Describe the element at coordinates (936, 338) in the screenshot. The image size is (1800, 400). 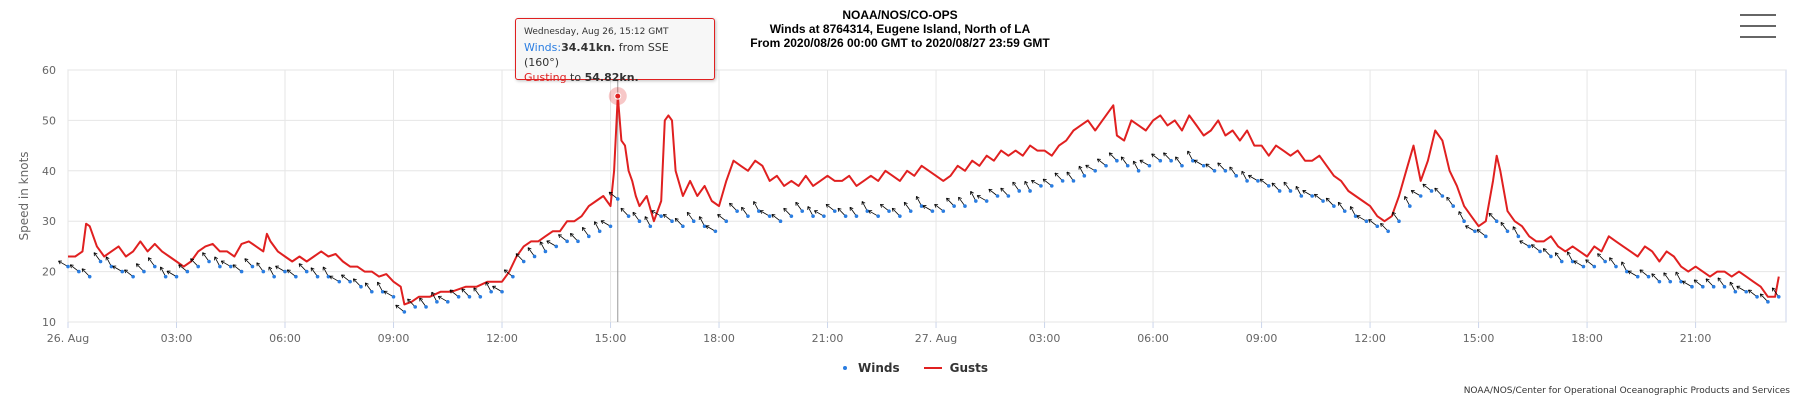
I see `x-tick-label: 27. Aug` at that location.